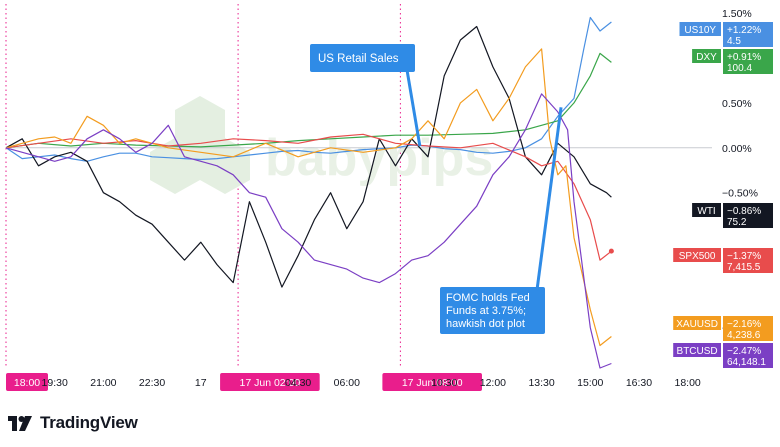  Describe the element at coordinates (744, 256) in the screenshot. I see `series-change-label: −1.37%` at that location.